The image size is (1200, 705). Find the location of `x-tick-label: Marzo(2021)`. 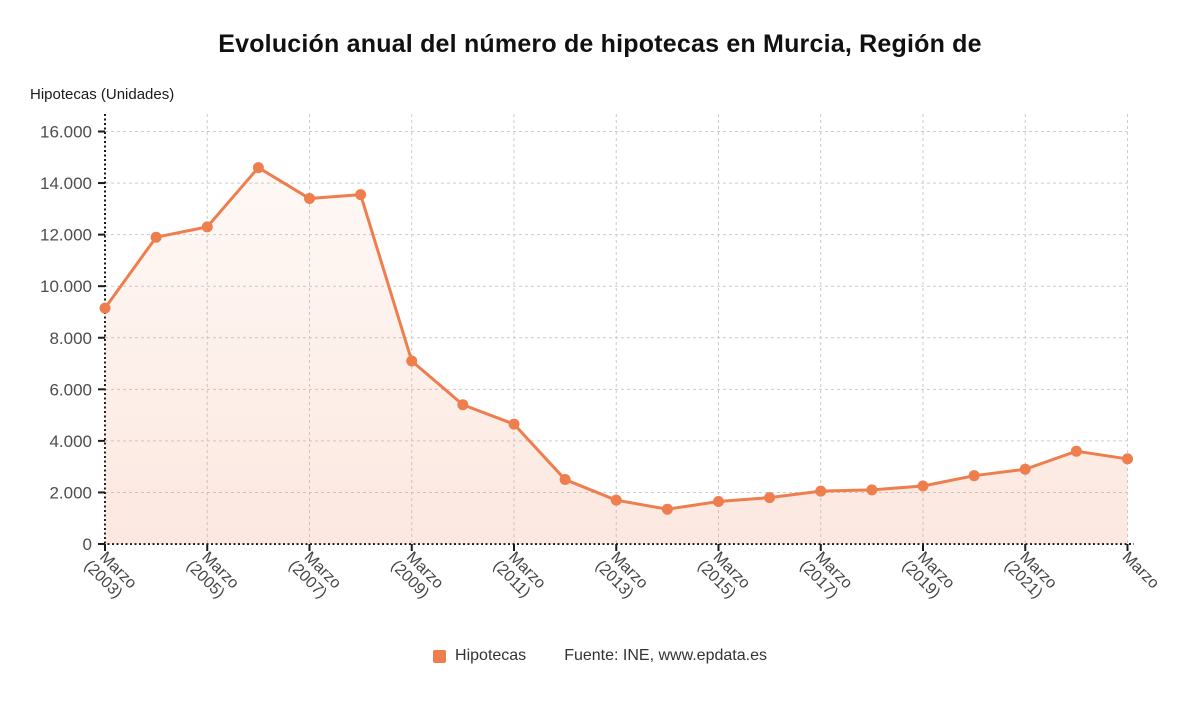

x-tick-label: Marzo(2021) is located at coordinates (1030, 575).